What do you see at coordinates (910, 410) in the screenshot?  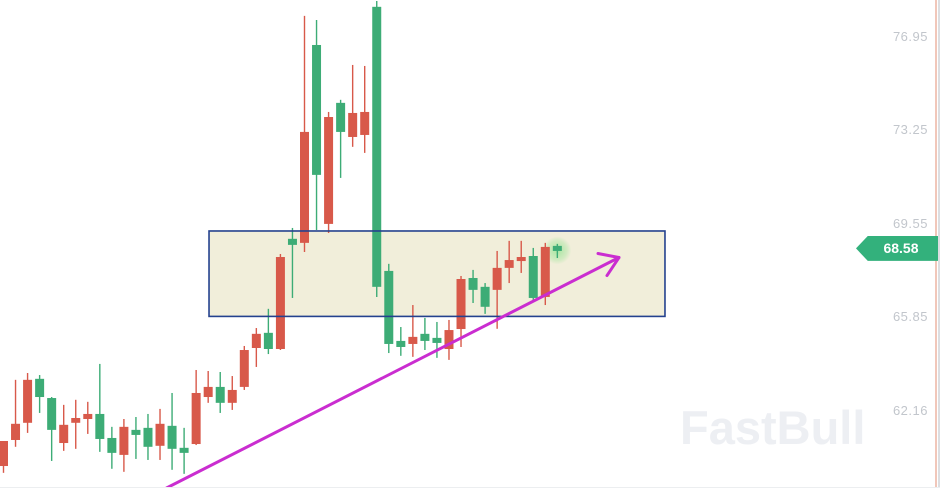 I see `price-tick-label: 62.16` at bounding box center [910, 410].